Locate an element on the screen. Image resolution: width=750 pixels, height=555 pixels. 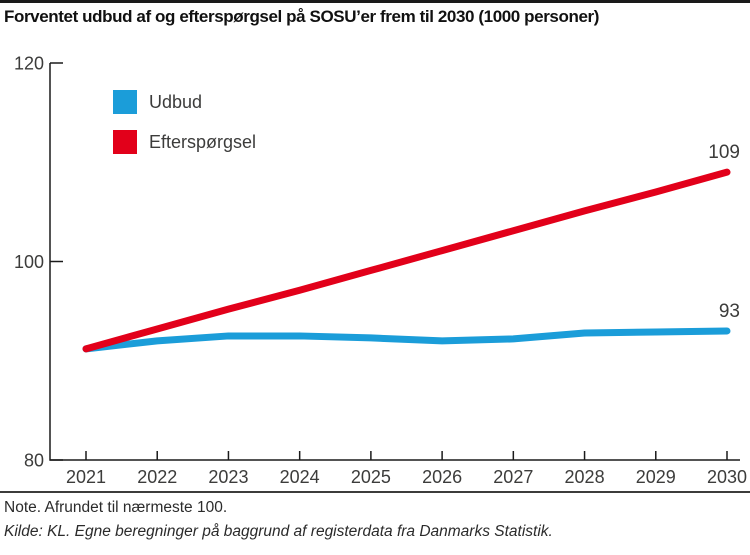
legend-item-efterspoergsel: Efterspørgsel is located at coordinates (184, 142).